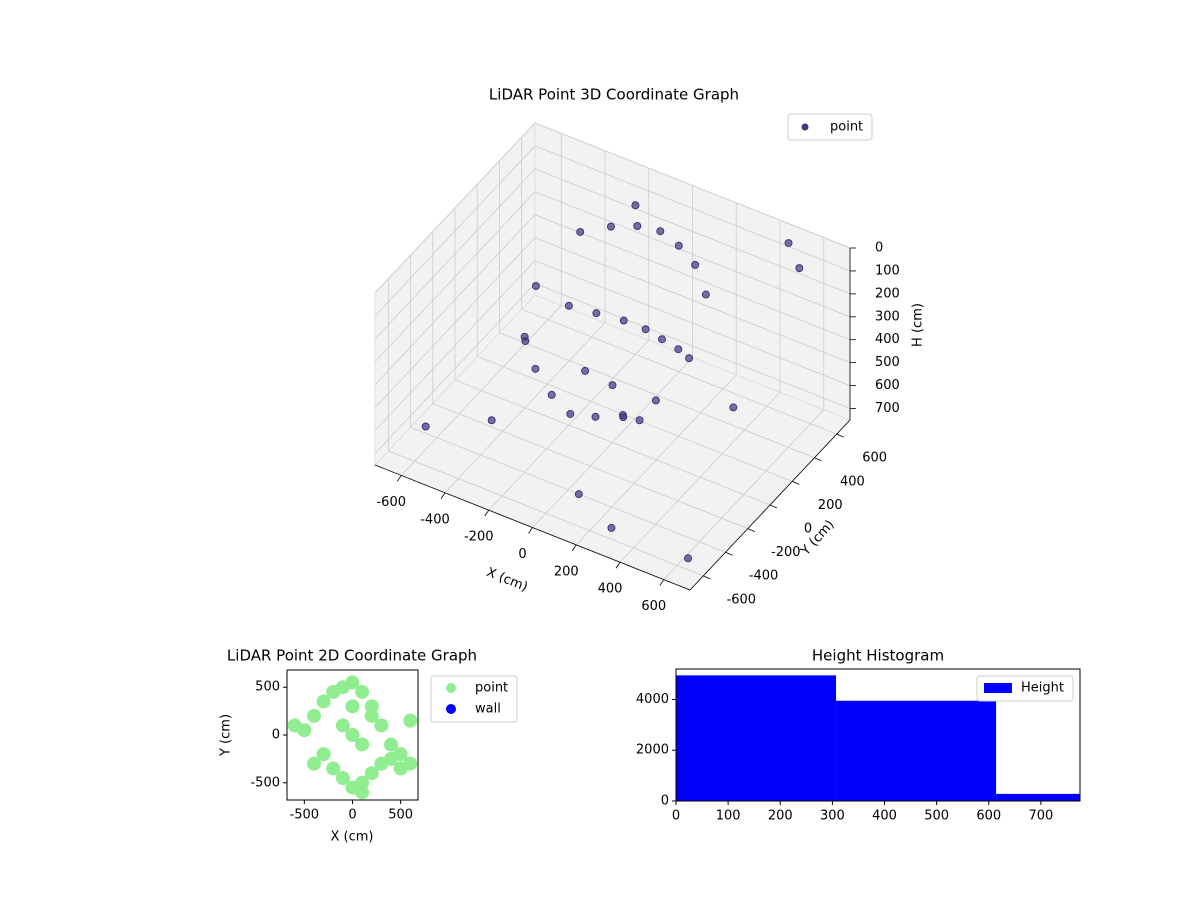 Image resolution: width=1200 pixels, height=900 pixels. I want to click on x-tick-label: -600, so click(391, 502).